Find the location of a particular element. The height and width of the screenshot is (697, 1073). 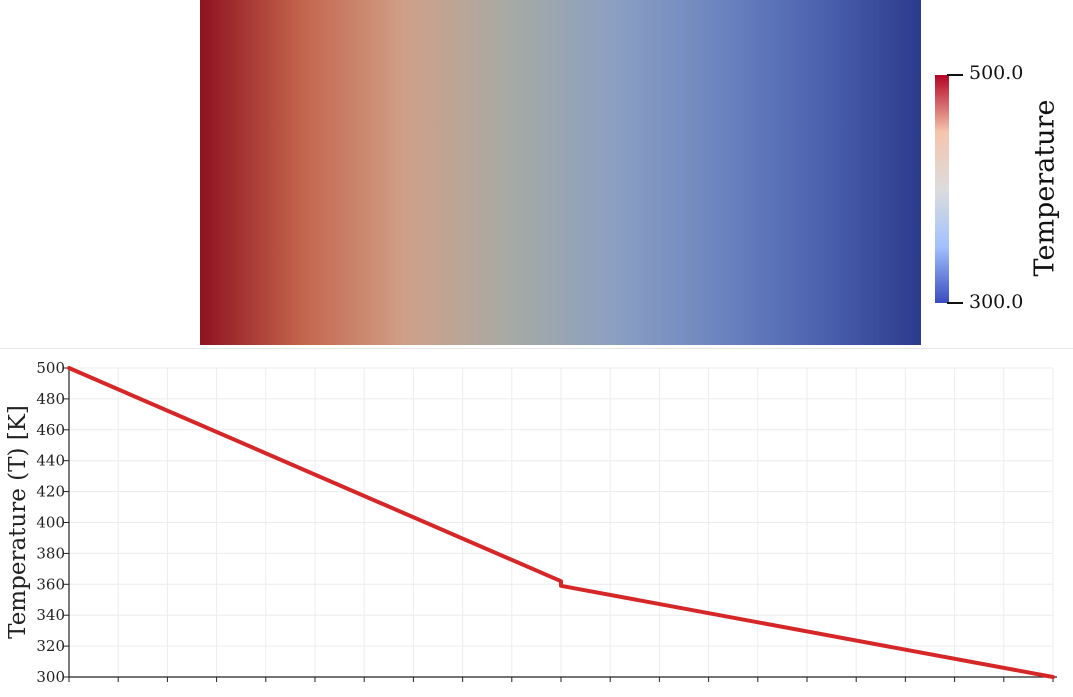

y-tick-label: 380 is located at coordinates (50, 553).